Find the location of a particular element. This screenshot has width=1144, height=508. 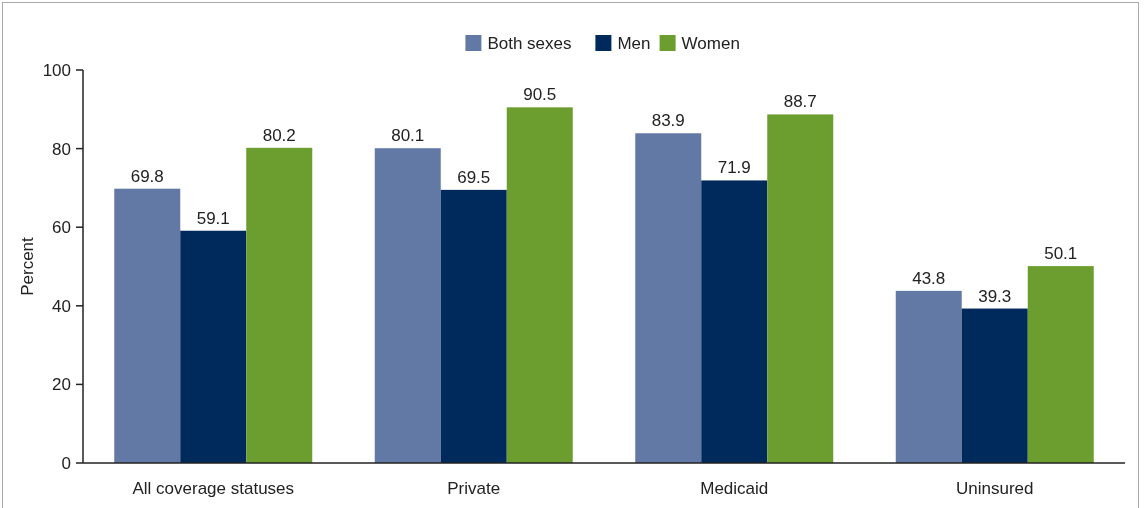

y-tick-label: 40 is located at coordinates (61, 306).